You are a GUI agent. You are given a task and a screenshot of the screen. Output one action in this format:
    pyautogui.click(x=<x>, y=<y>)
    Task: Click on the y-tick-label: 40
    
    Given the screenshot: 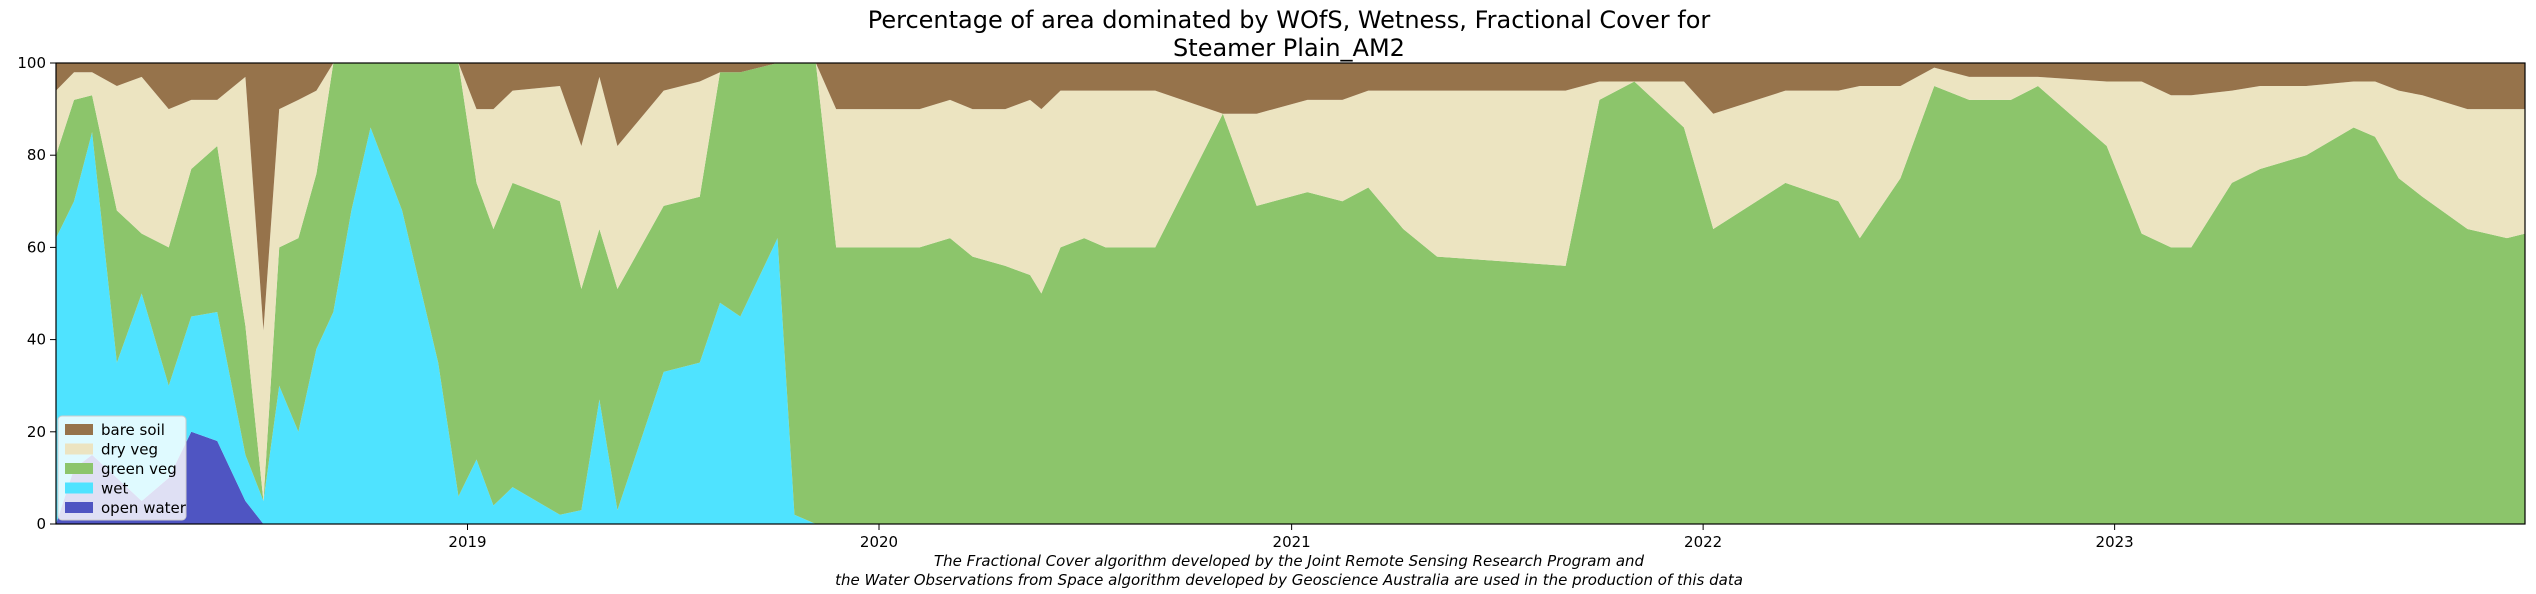 What is the action you would take?
    pyautogui.click(x=36, y=340)
    